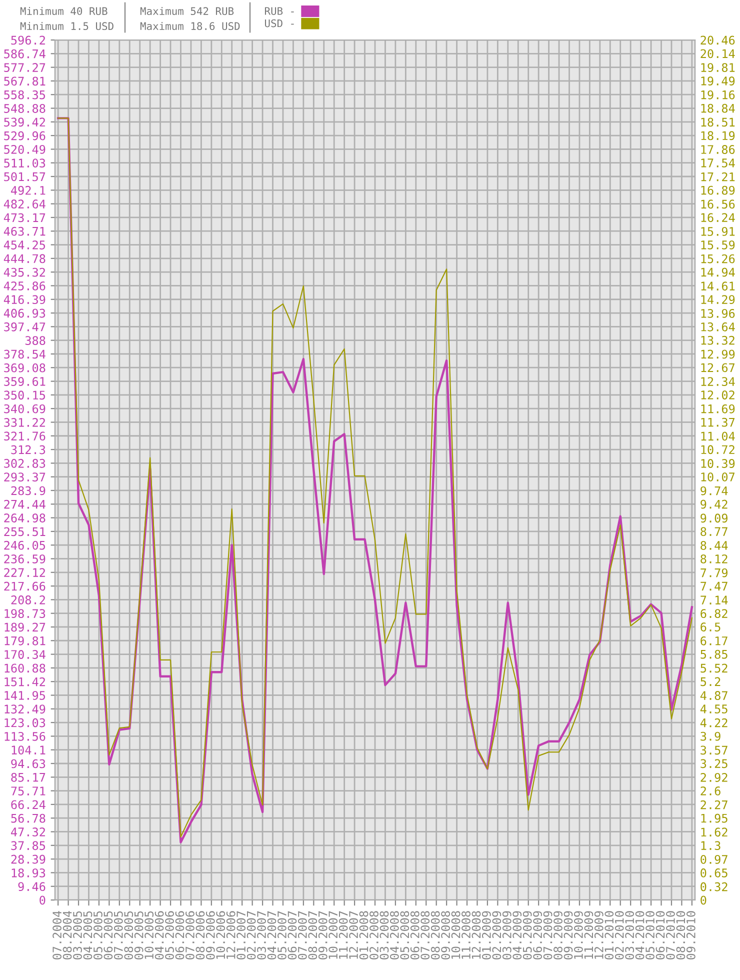  I want to click on x-tick-label: 01.2010, so click(609, 935).